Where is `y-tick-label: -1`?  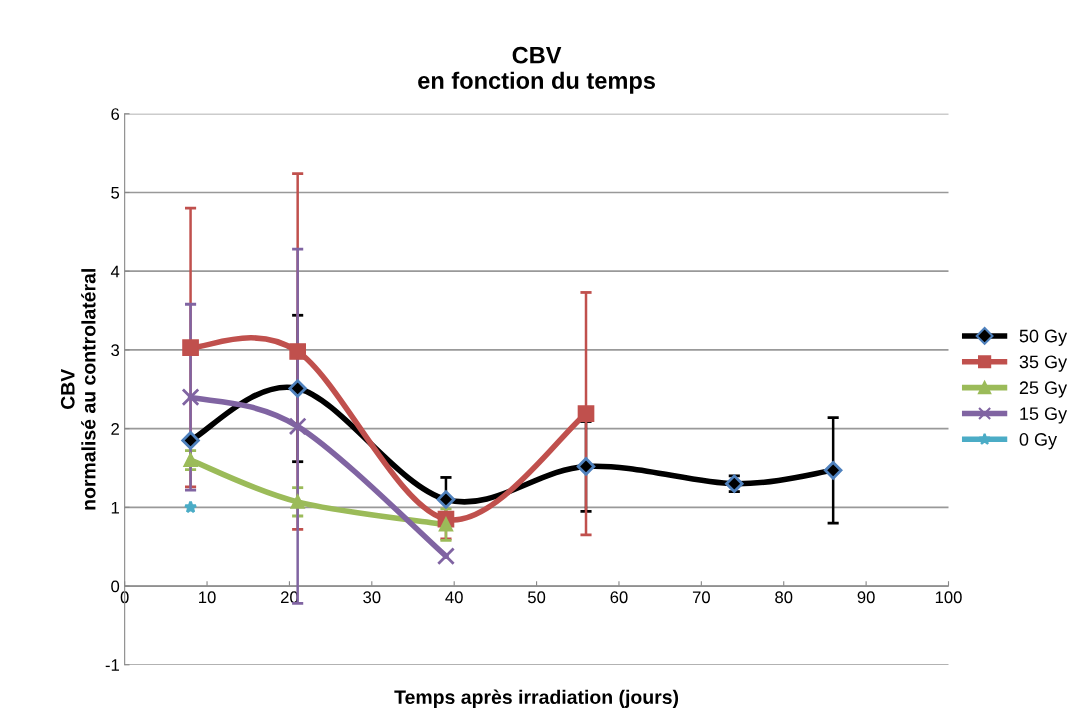
y-tick-label: -1 is located at coordinates (112, 665).